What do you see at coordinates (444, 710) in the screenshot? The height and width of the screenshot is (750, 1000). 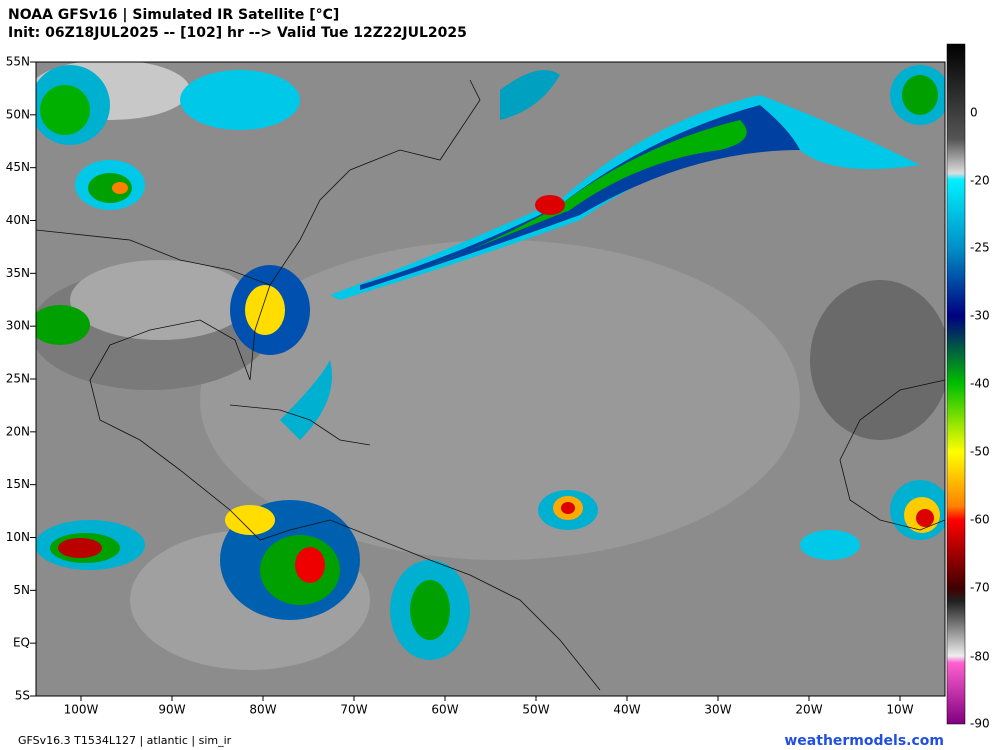 I see `lon-label: 60W` at bounding box center [444, 710].